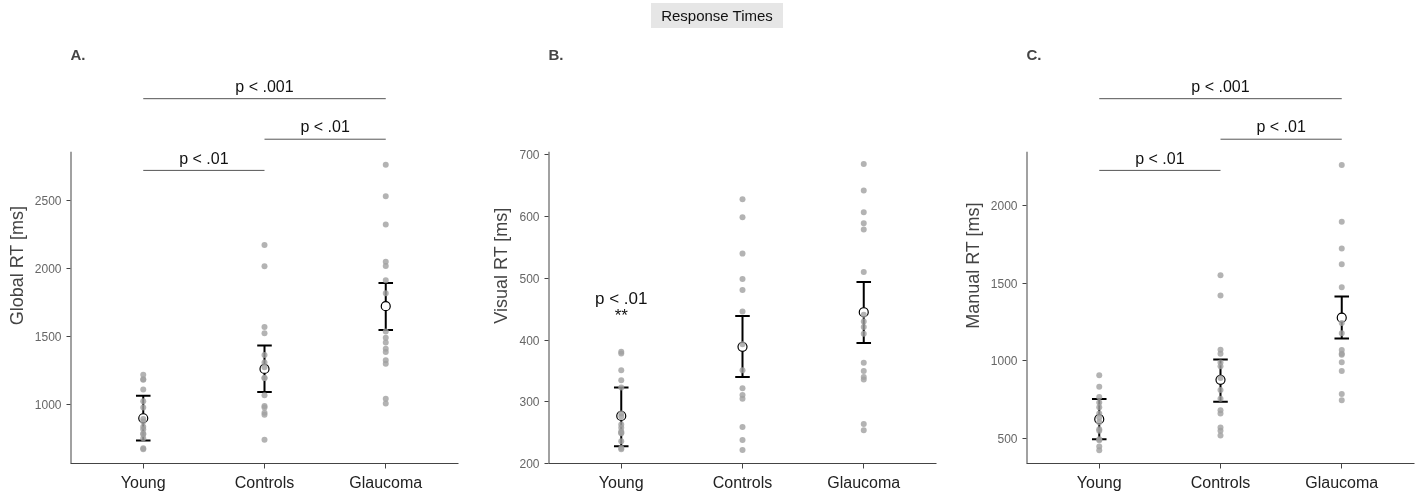  I want to click on y-tick-label: 2500, so click(48, 201).